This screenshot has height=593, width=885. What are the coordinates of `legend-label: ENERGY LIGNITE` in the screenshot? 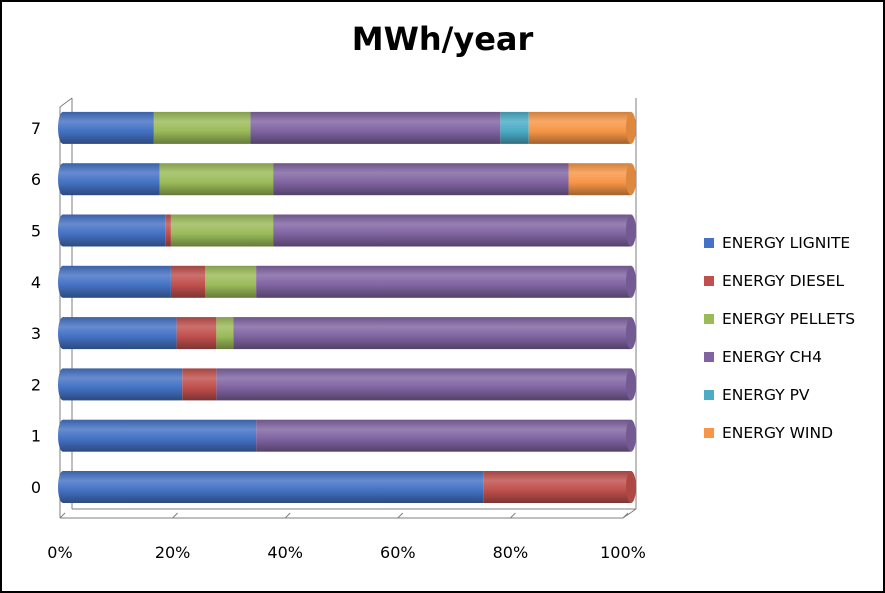 It's located at (786, 243).